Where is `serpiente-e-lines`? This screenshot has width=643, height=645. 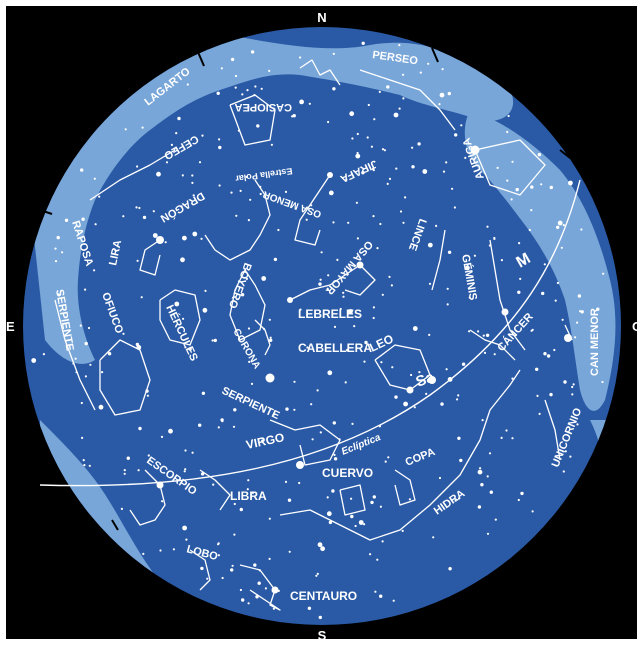 serpiente-e-lines is located at coordinates (75, 355).